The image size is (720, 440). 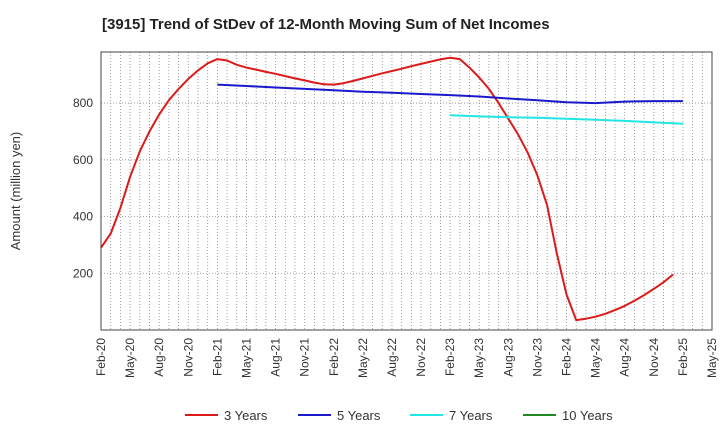 I want to click on legend-label: 5 Years, so click(x=359, y=415).